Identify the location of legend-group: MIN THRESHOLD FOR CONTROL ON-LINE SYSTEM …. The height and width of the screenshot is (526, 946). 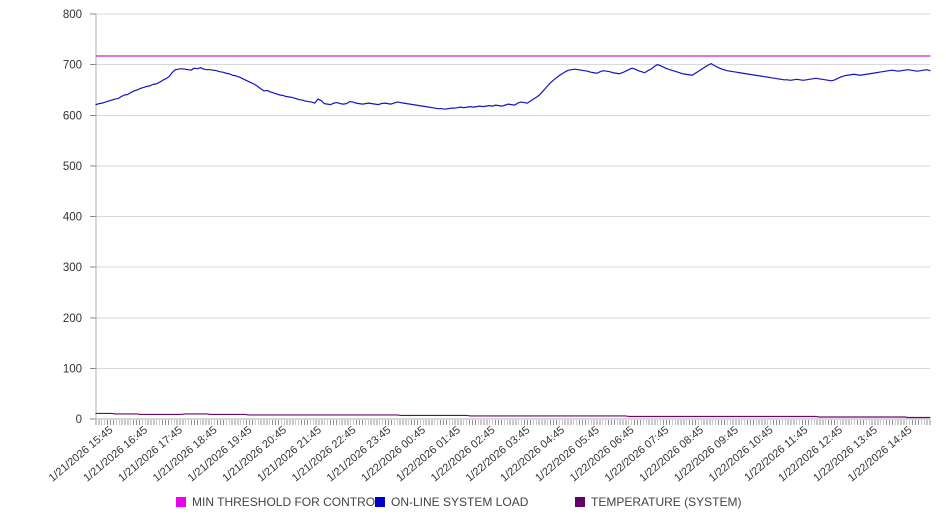
(458, 502).